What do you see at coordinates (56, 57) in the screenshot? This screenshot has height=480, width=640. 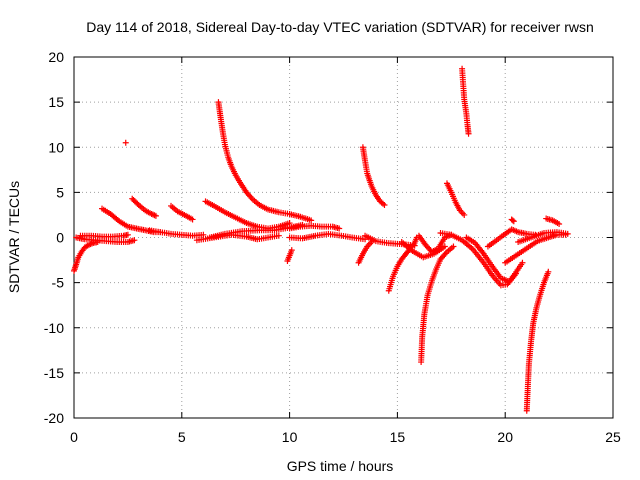 I see `y-tick-label: 20` at bounding box center [56, 57].